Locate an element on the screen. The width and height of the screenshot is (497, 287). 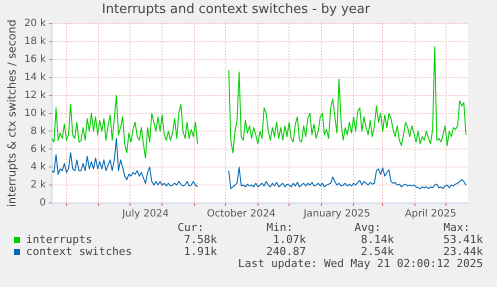
y-tick-label: 10 k is located at coordinates (35, 113).